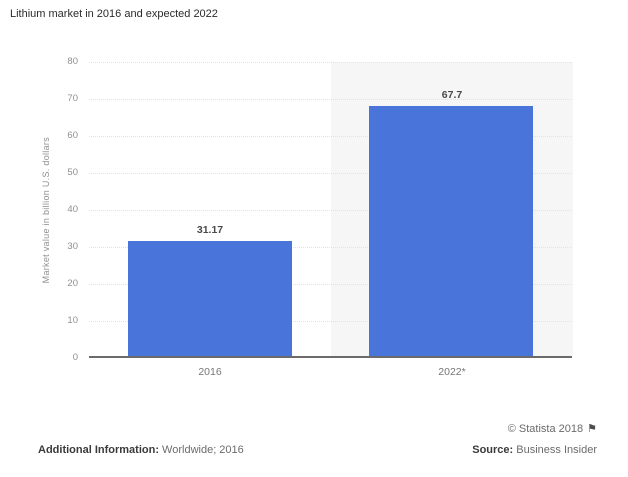 The image size is (628, 477). I want to click on additional-information: Additional Information: Worldwide; 2016, so click(141, 450).